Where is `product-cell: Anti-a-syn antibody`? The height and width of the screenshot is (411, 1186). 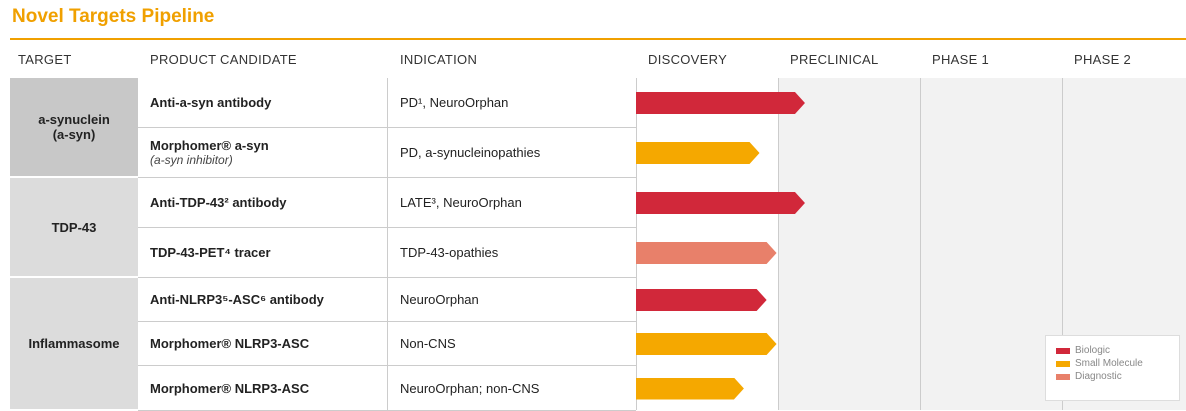 product-cell: Anti-a-syn antibody is located at coordinates (263, 103).